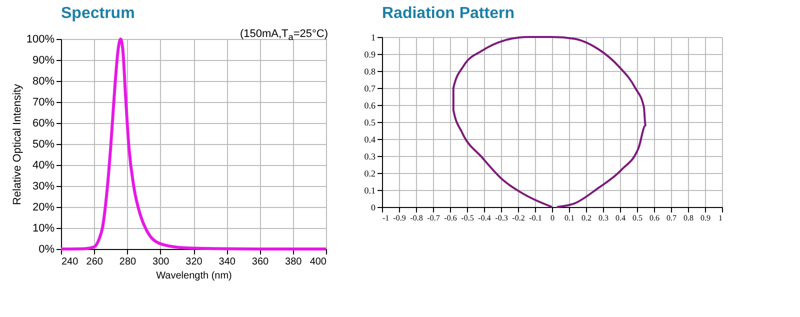  What do you see at coordinates (227, 262) in the screenshot?
I see `x-tick-label: 340` at bounding box center [227, 262].